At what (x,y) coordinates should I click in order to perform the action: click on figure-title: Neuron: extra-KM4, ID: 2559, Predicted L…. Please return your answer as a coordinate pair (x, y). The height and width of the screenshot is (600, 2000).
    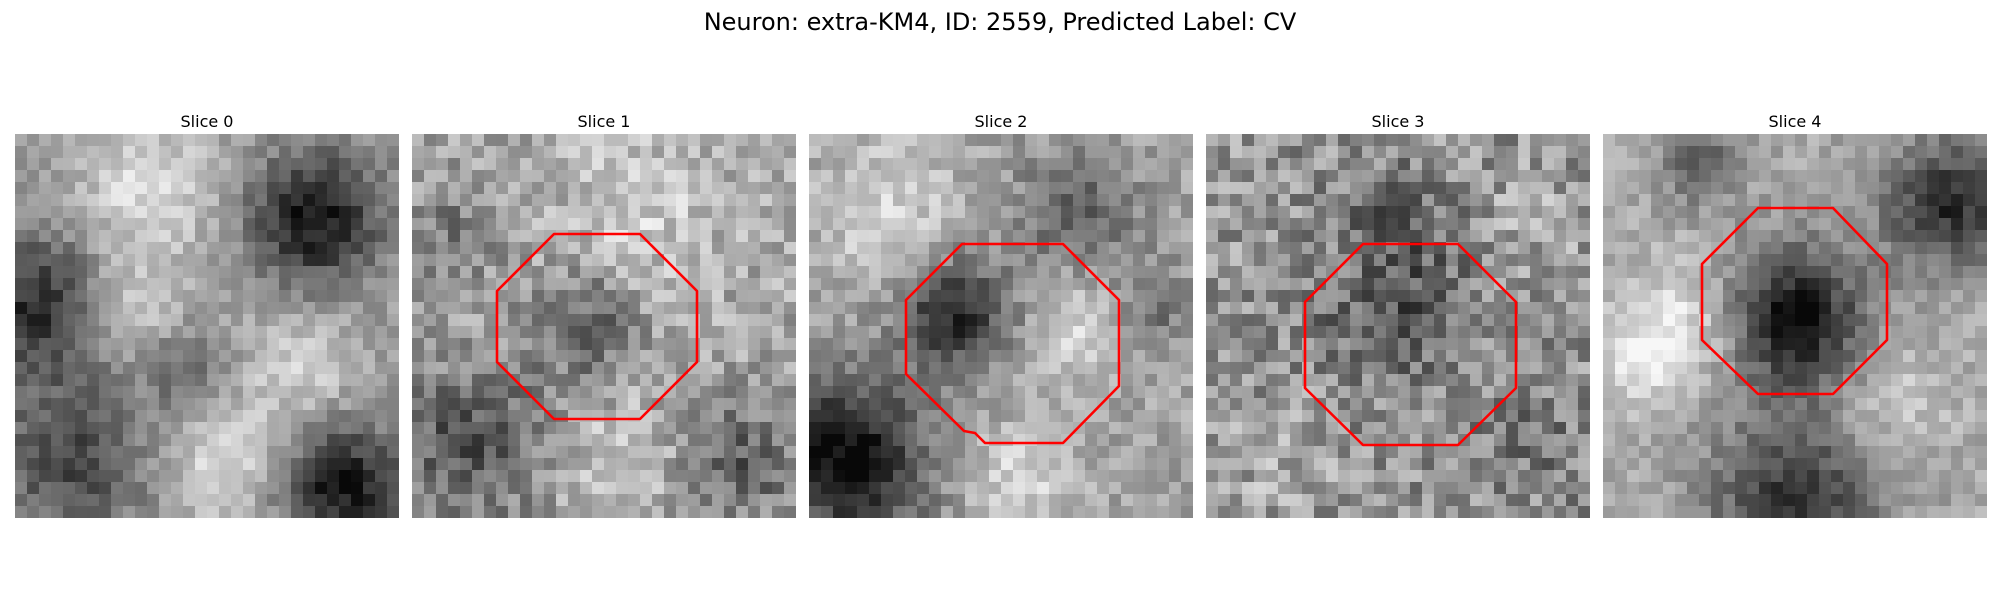
    Looking at the image, I should click on (1000, 22).